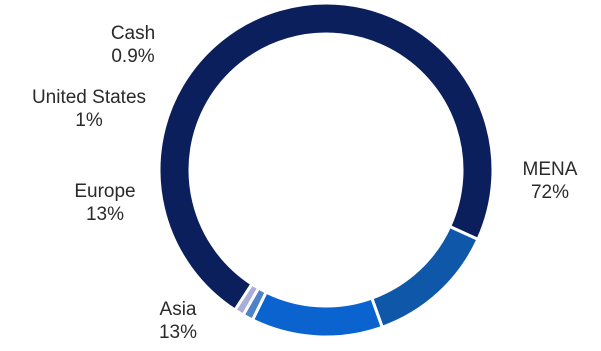 This screenshot has height=351, width=601. What do you see at coordinates (89, 109) in the screenshot?
I see `label-united-states: United States 1%` at bounding box center [89, 109].